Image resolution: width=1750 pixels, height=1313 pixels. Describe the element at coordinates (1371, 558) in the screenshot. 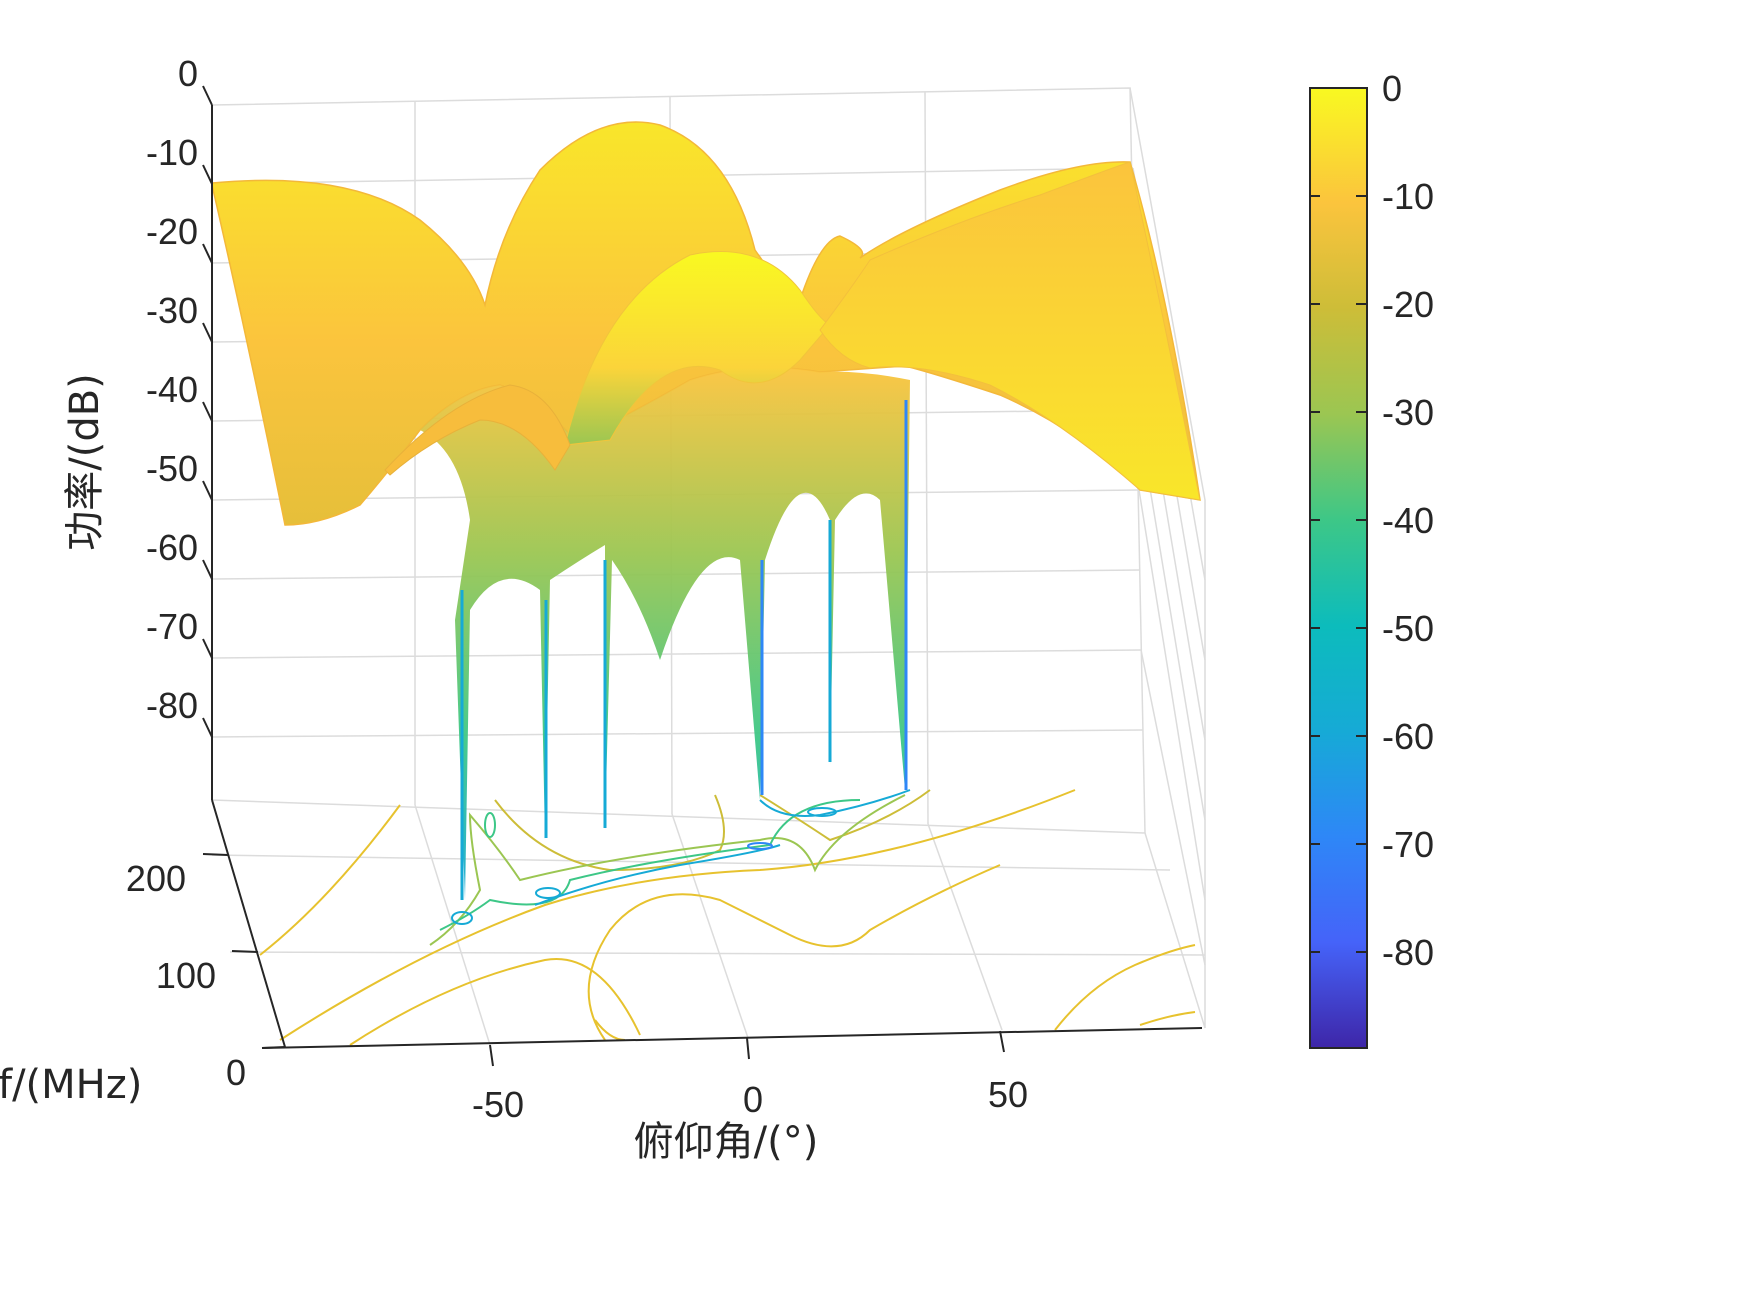

I see `colorbar: 0 -10 -20 -30 -40 -50 -60 -70 -80` at that location.